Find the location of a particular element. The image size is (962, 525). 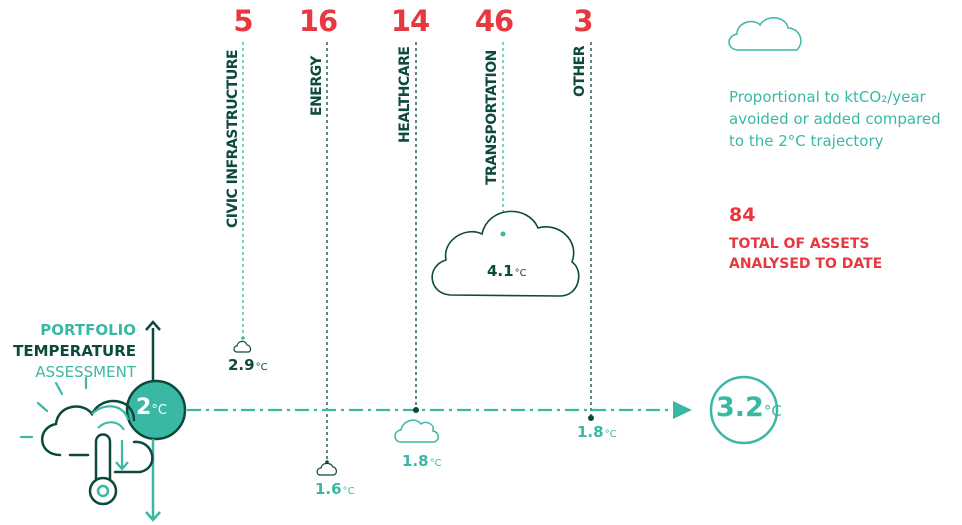

sector-label-civic: CIVIC INFRASTRUCTURE is located at coordinates (233, 138).